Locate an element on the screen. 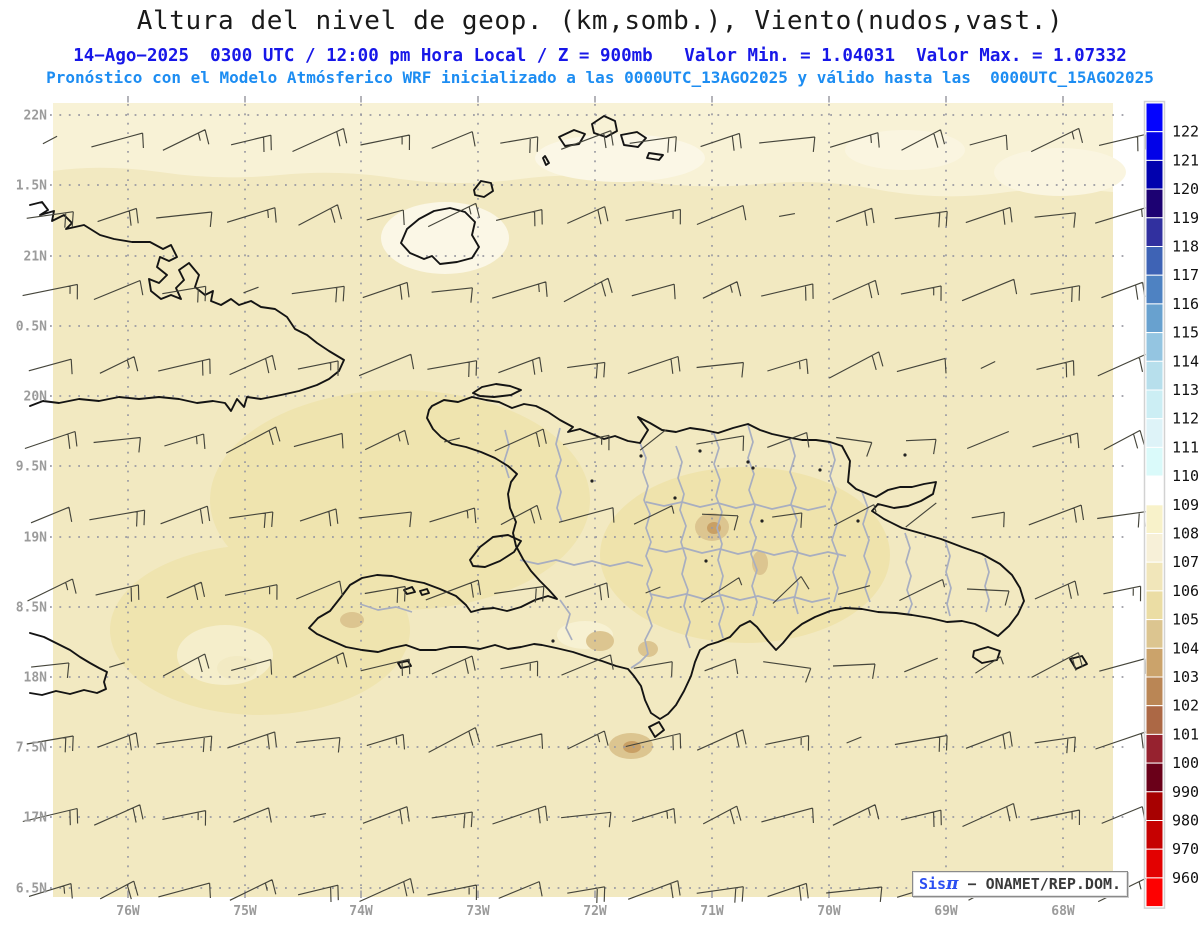 This screenshot has width=1200, height=927. lat-tick-label: 21N is located at coordinates (36, 257).